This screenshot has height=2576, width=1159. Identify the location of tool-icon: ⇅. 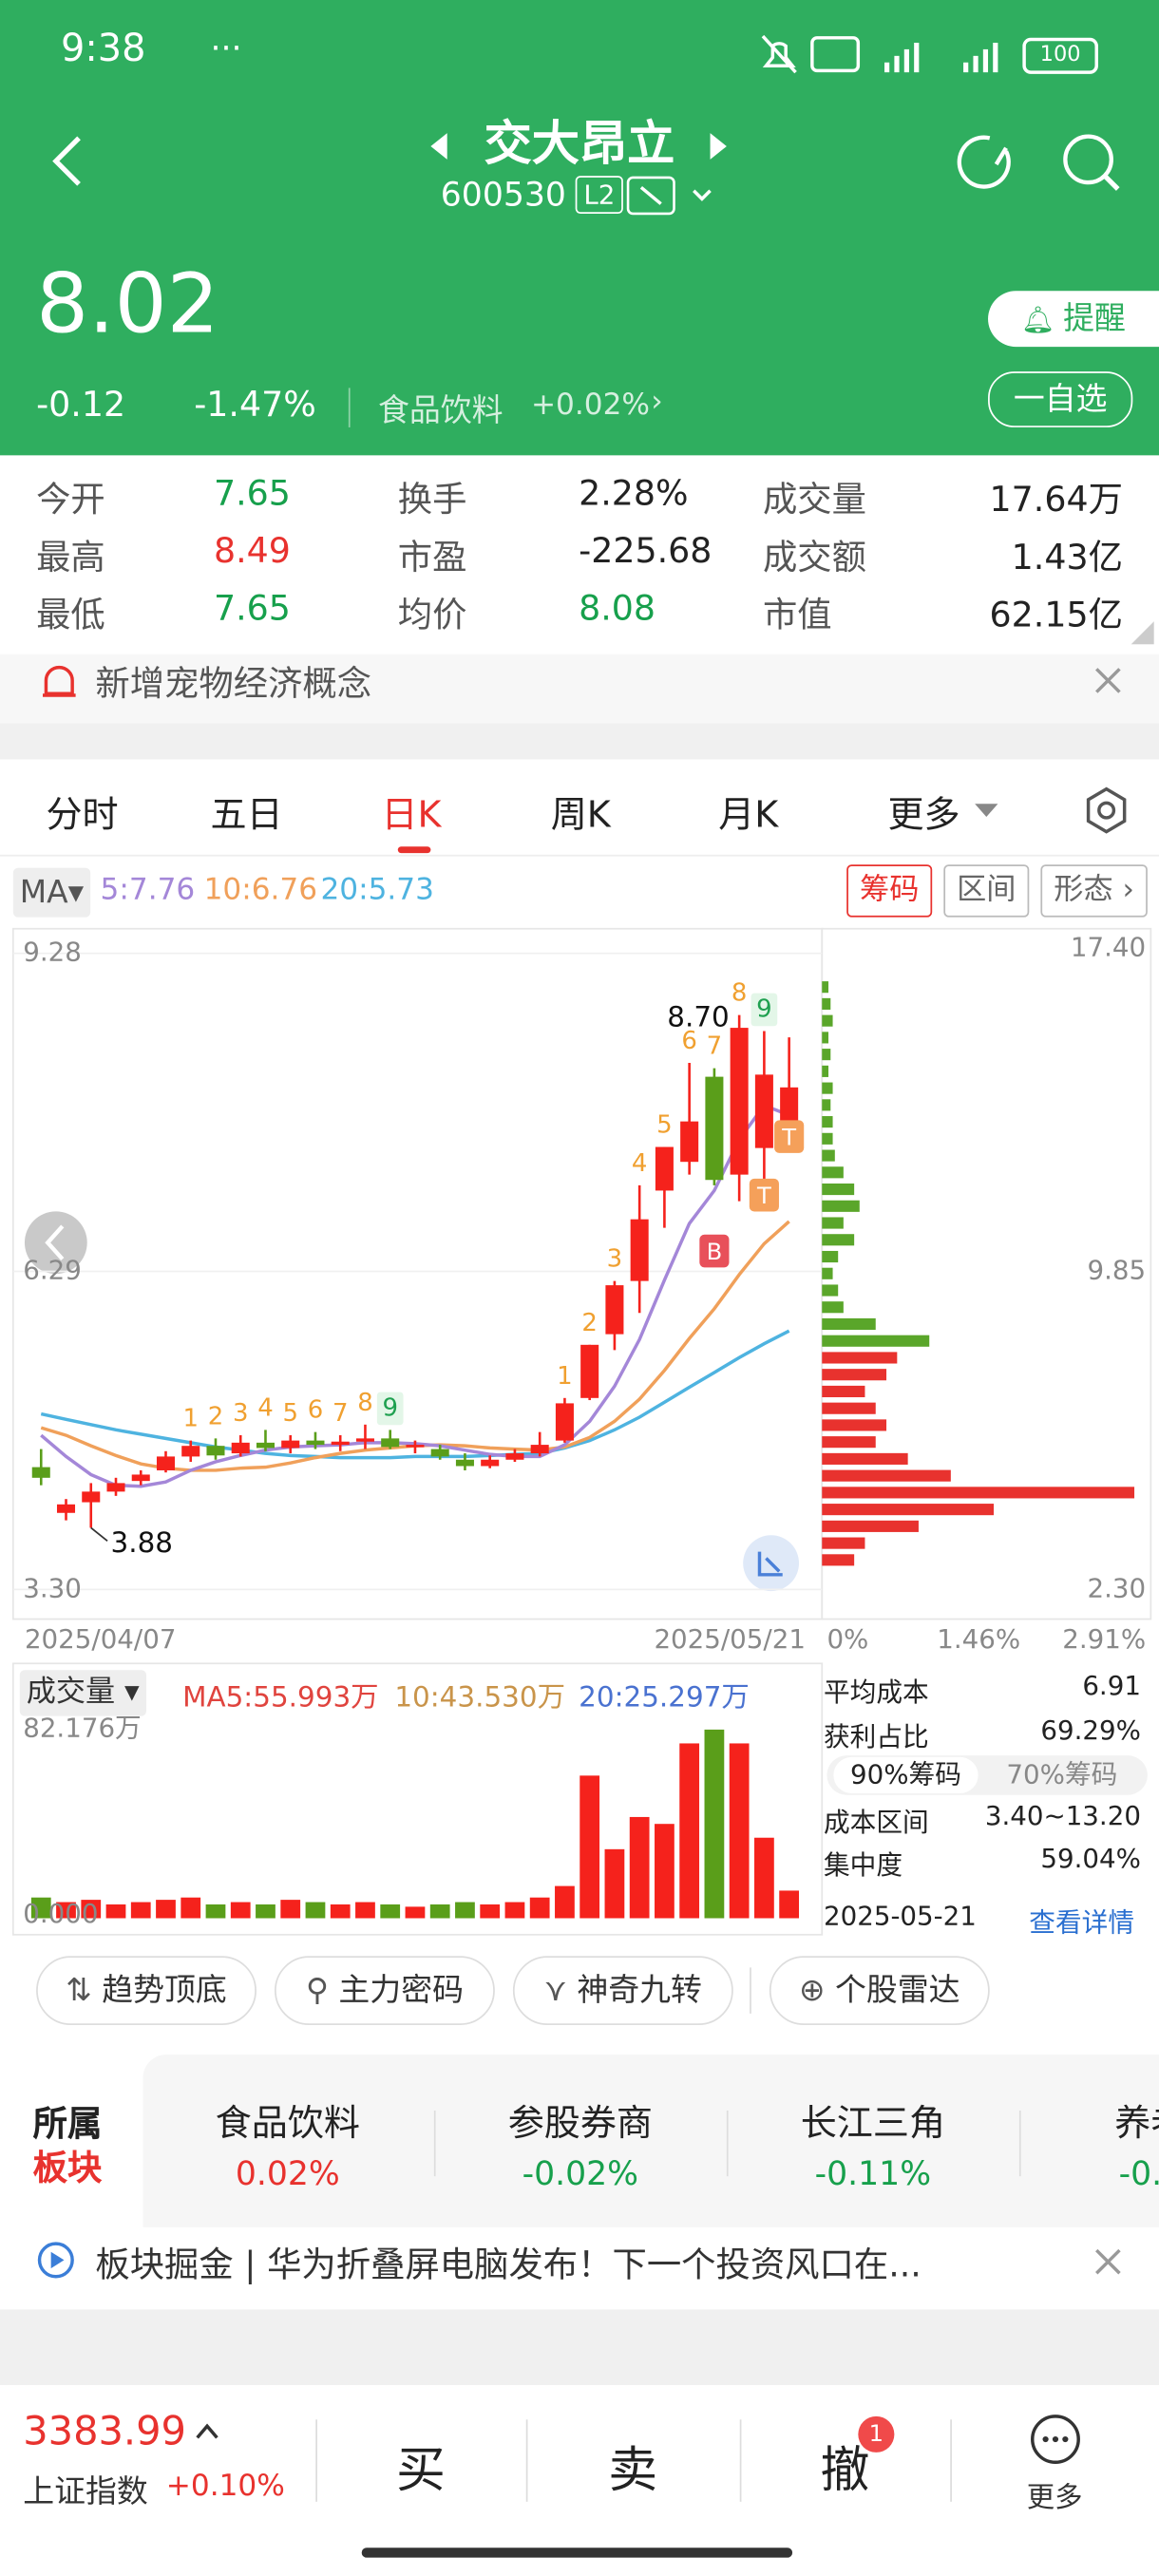
(84, 1990).